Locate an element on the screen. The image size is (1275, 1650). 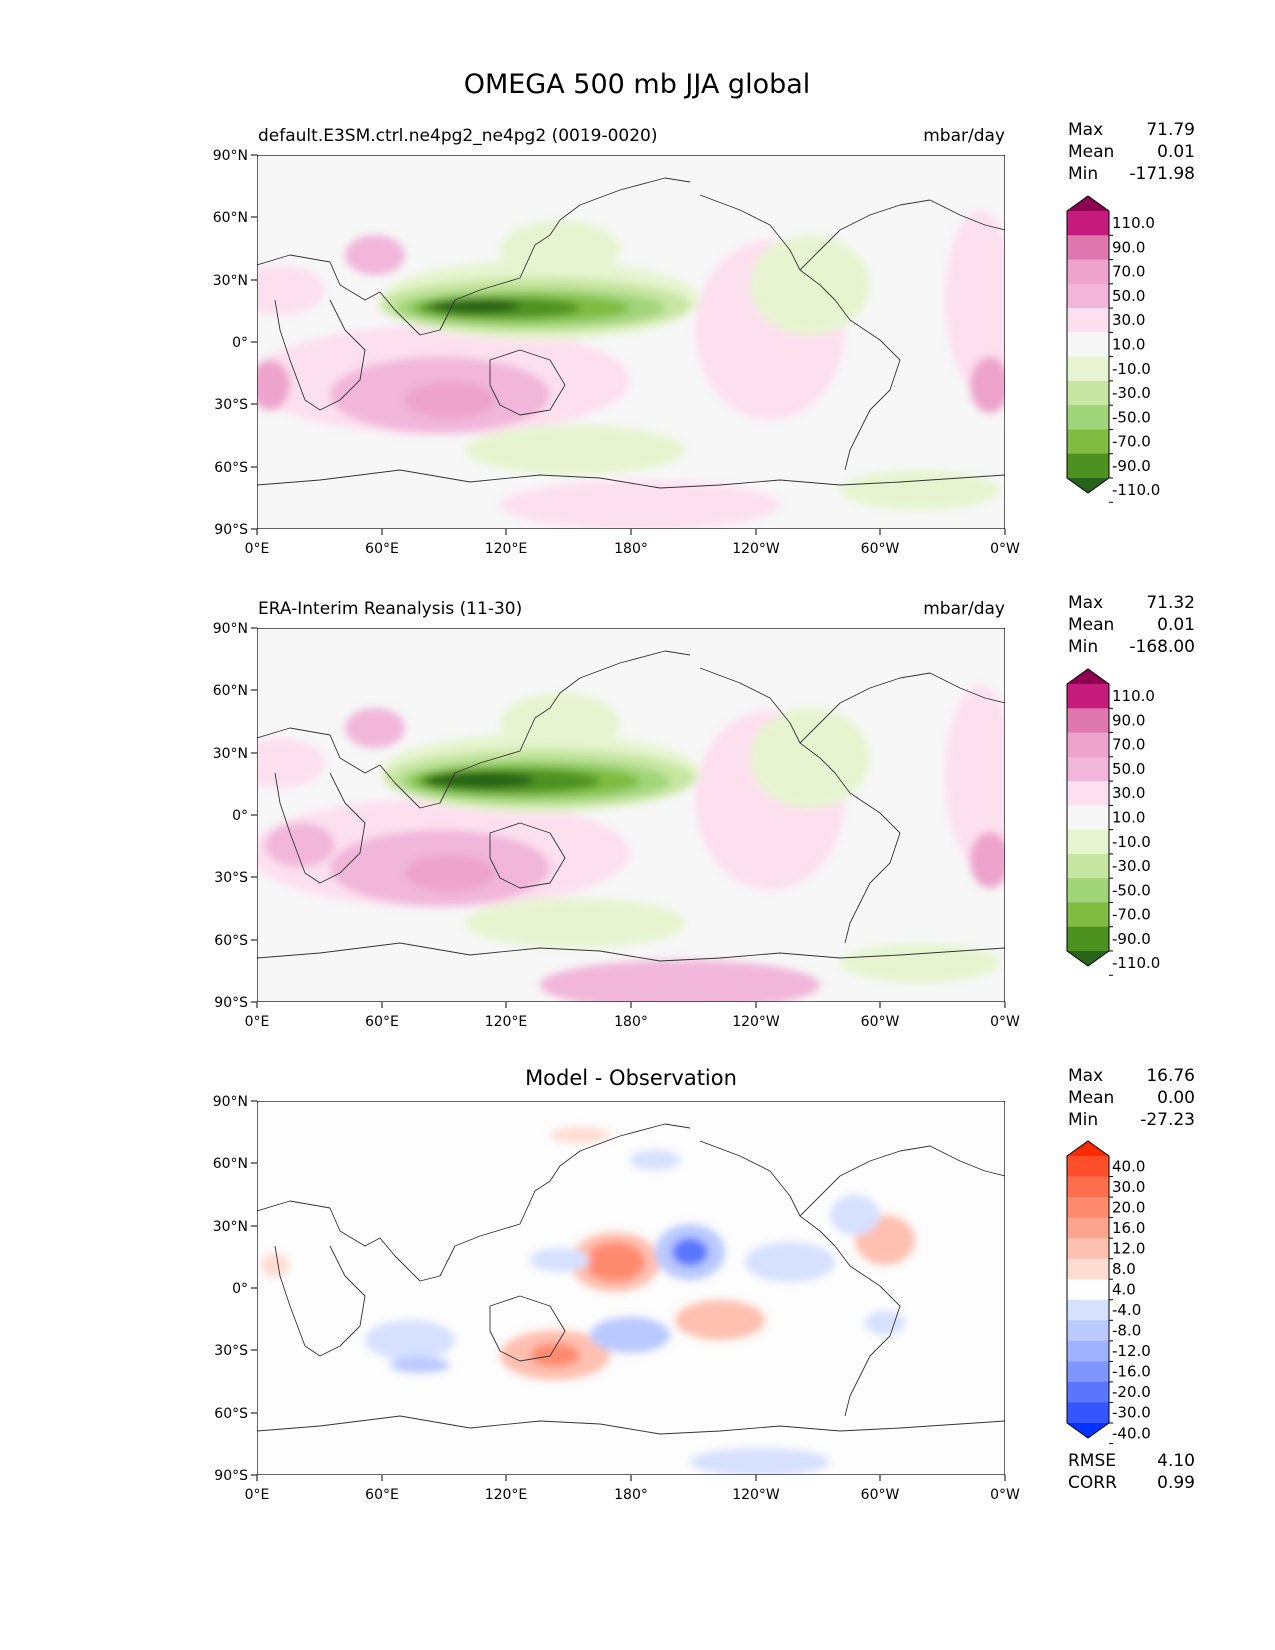
svg-text: 30°S is located at coordinates (231, 1351).